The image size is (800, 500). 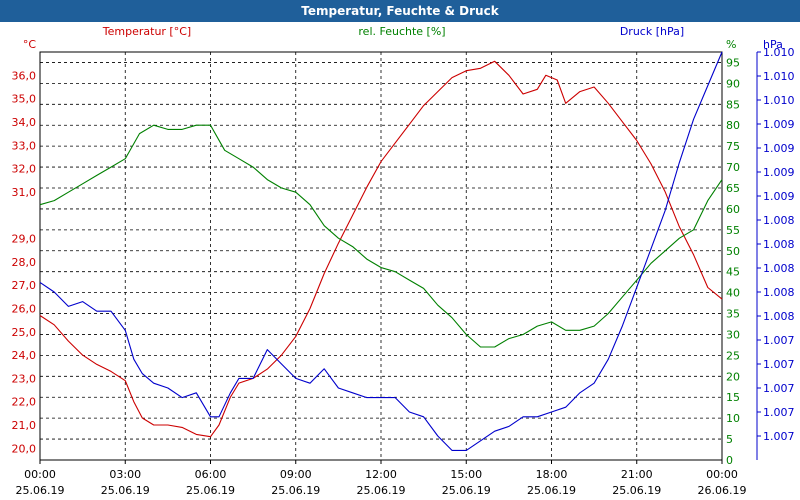 What do you see at coordinates (733, 146) in the screenshot?
I see `humidity-tick-label: 75` at bounding box center [733, 146].